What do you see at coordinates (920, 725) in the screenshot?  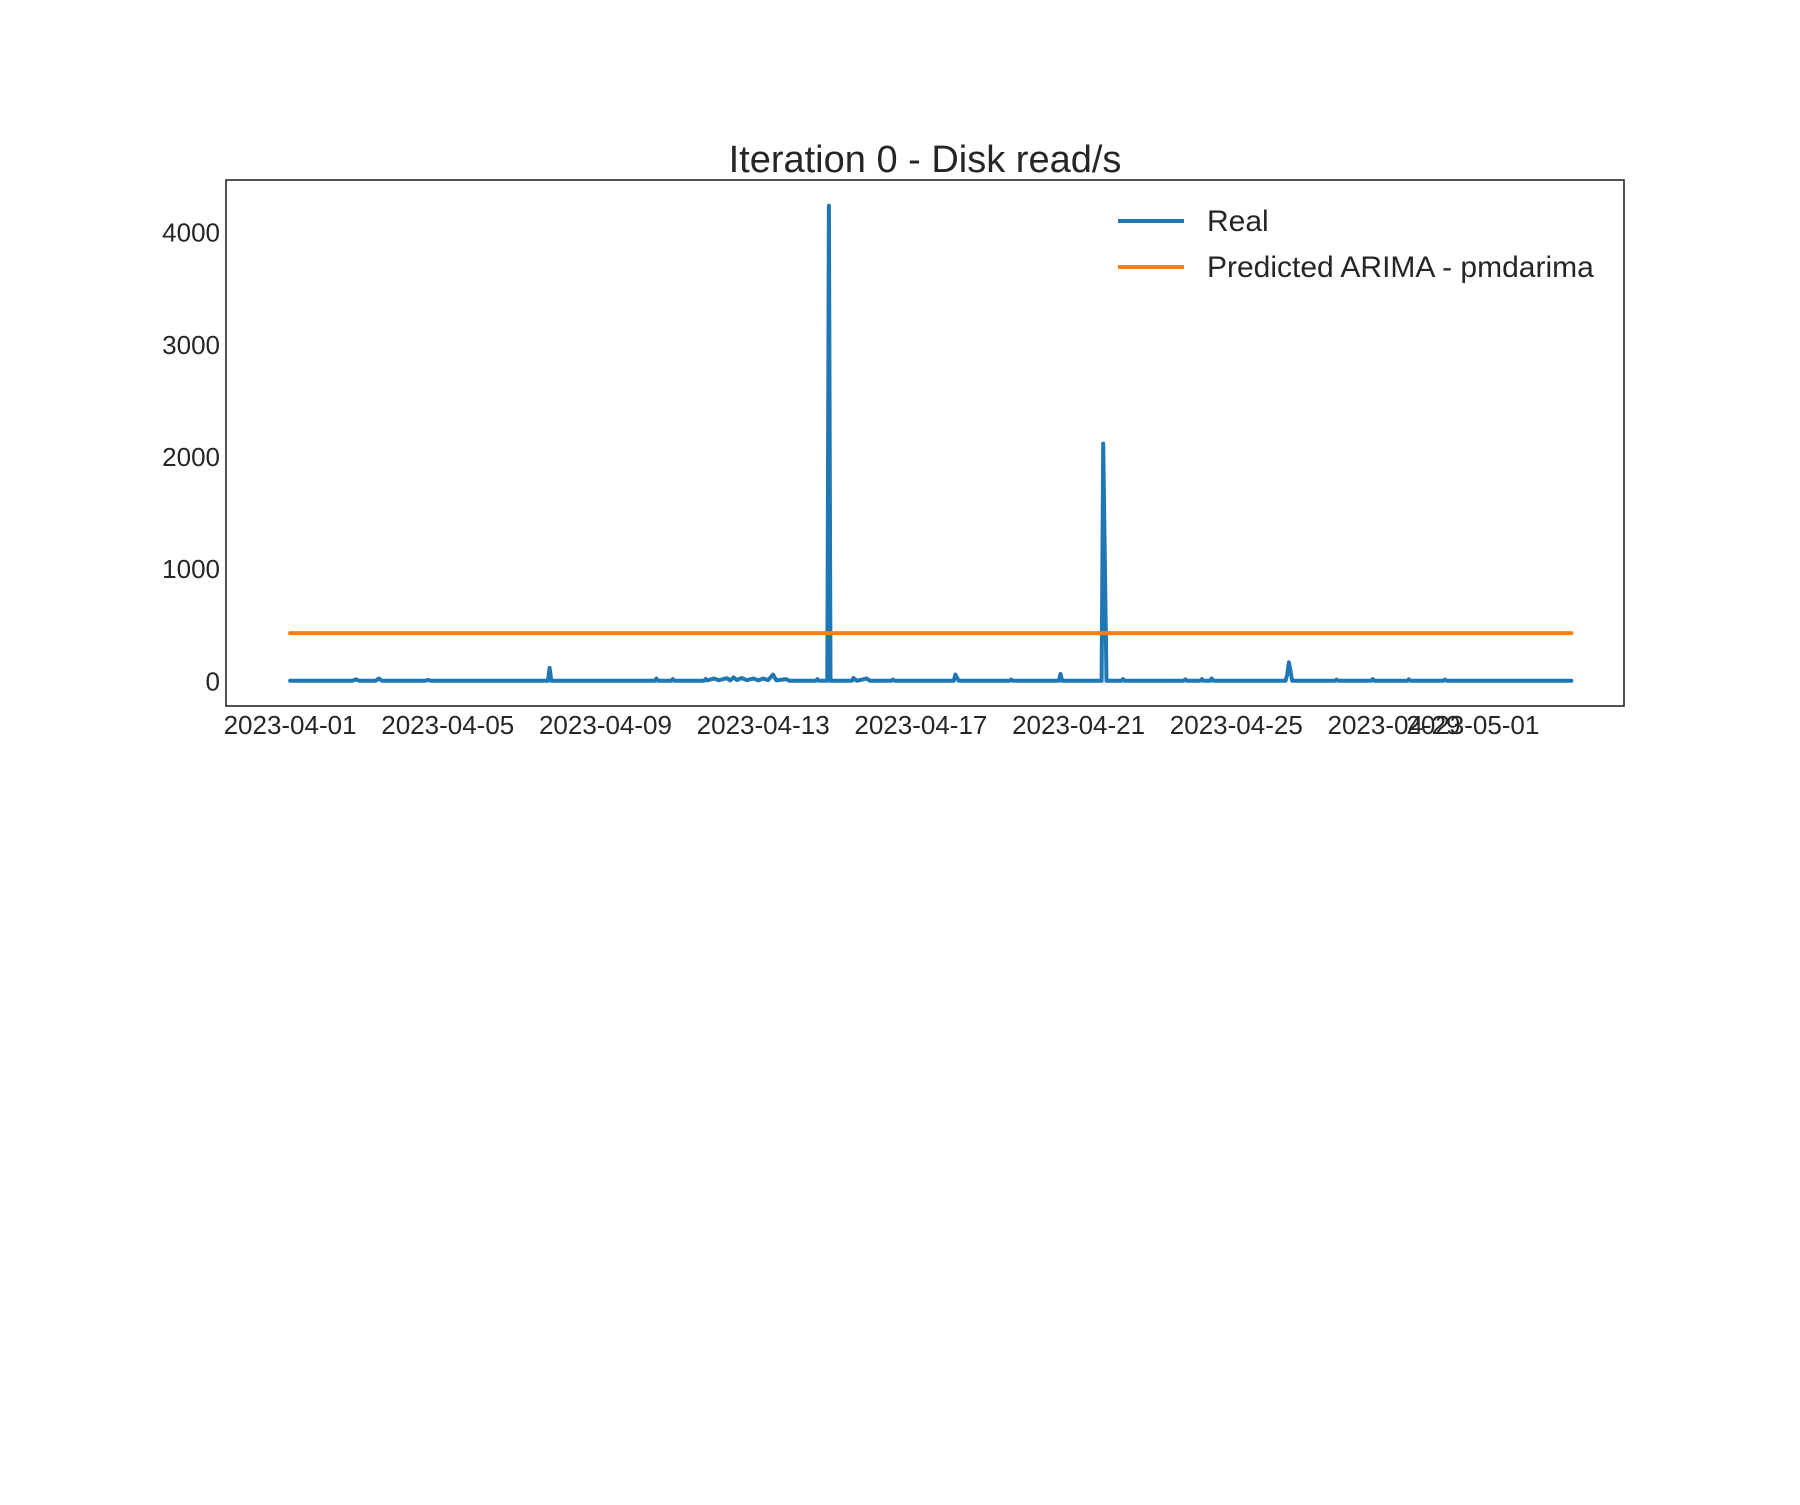 I see `x-tick-label: 2023-04-17` at bounding box center [920, 725].